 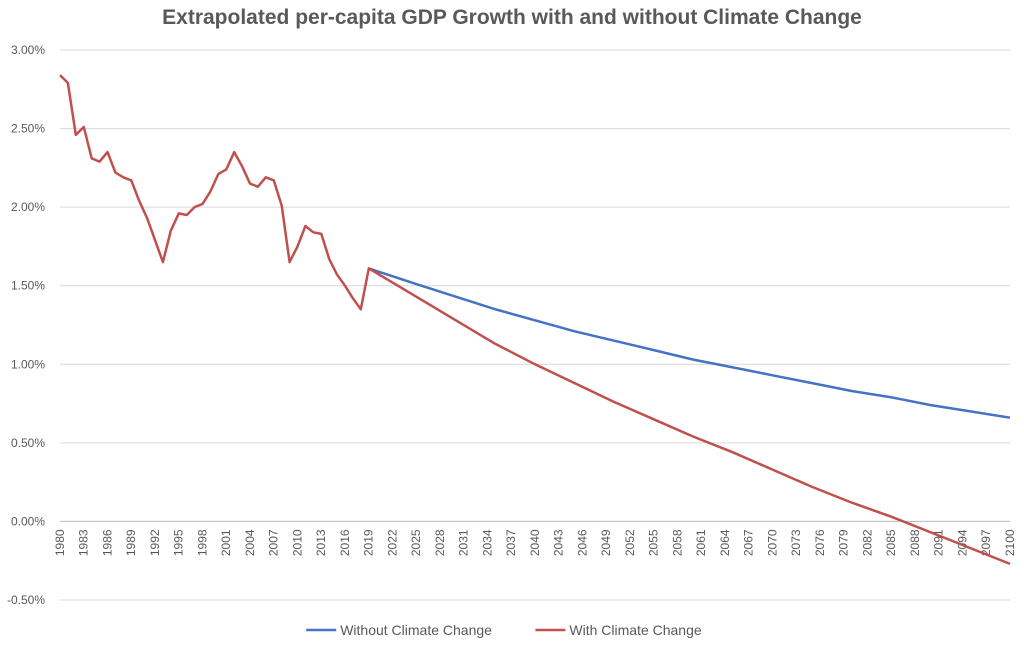 What do you see at coordinates (28, 286) in the screenshot?
I see `y-tick-label: 1.50%` at bounding box center [28, 286].